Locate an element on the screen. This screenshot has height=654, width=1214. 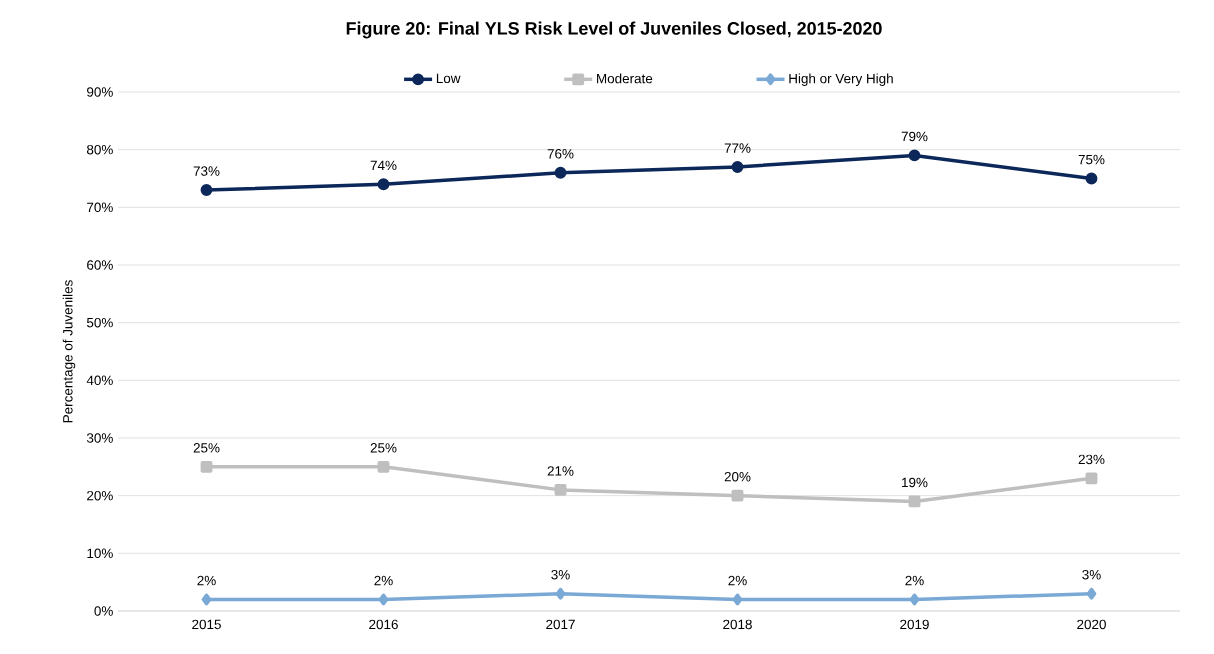
x-tick-label: 2017 is located at coordinates (560, 624).